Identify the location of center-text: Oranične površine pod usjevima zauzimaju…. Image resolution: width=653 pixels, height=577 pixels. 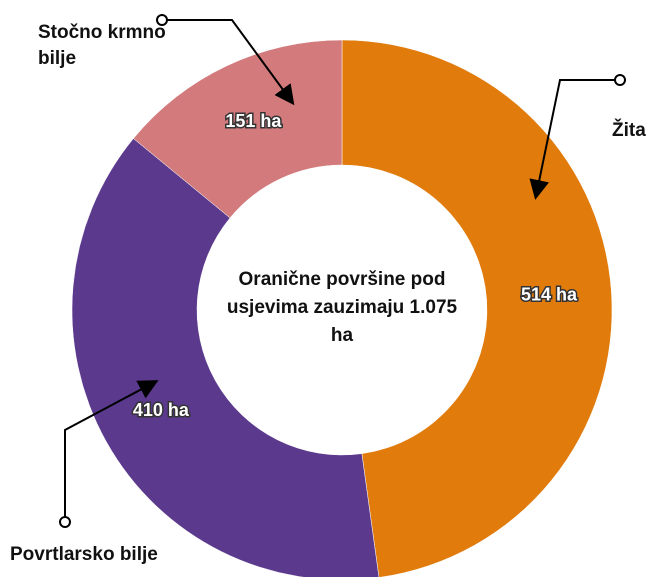
(342, 307).